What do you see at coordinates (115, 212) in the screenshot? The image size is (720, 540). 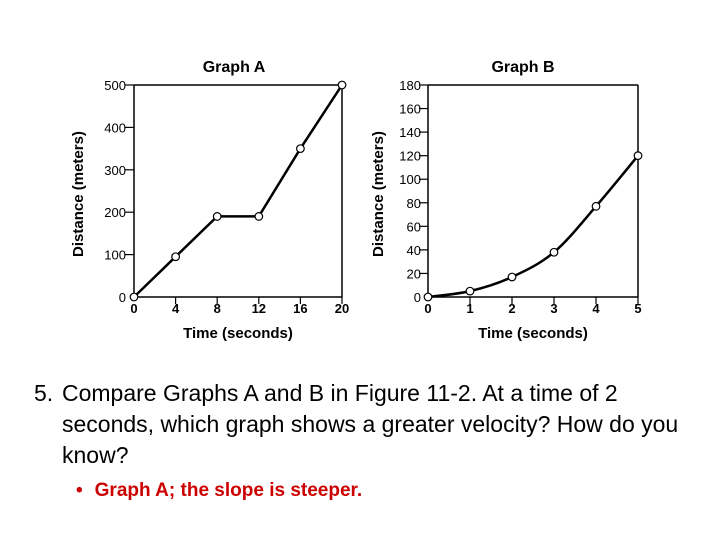 I see `y-tick-label-a: 200` at bounding box center [115, 212].